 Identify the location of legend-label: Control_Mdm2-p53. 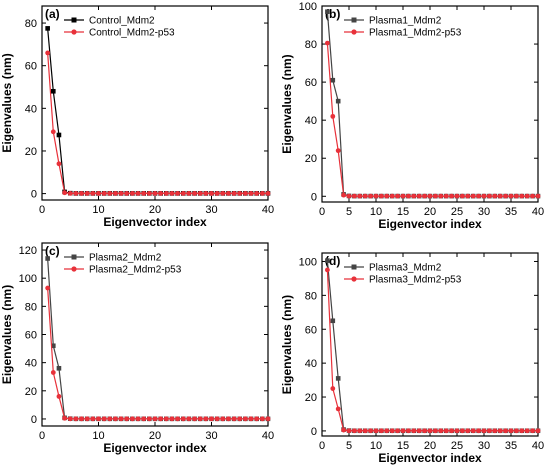
(132, 33).